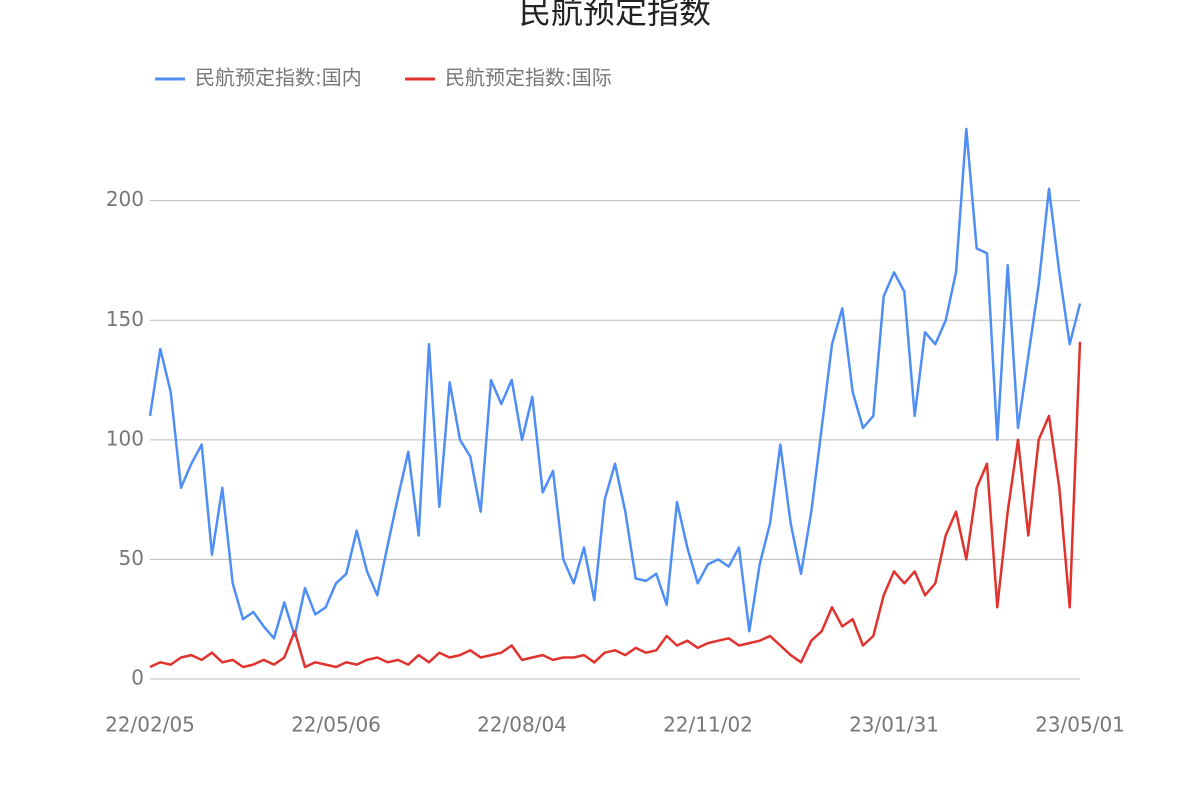 This screenshot has width=1200, height=800. What do you see at coordinates (125, 199) in the screenshot?
I see `y-tick-label: 200` at bounding box center [125, 199].